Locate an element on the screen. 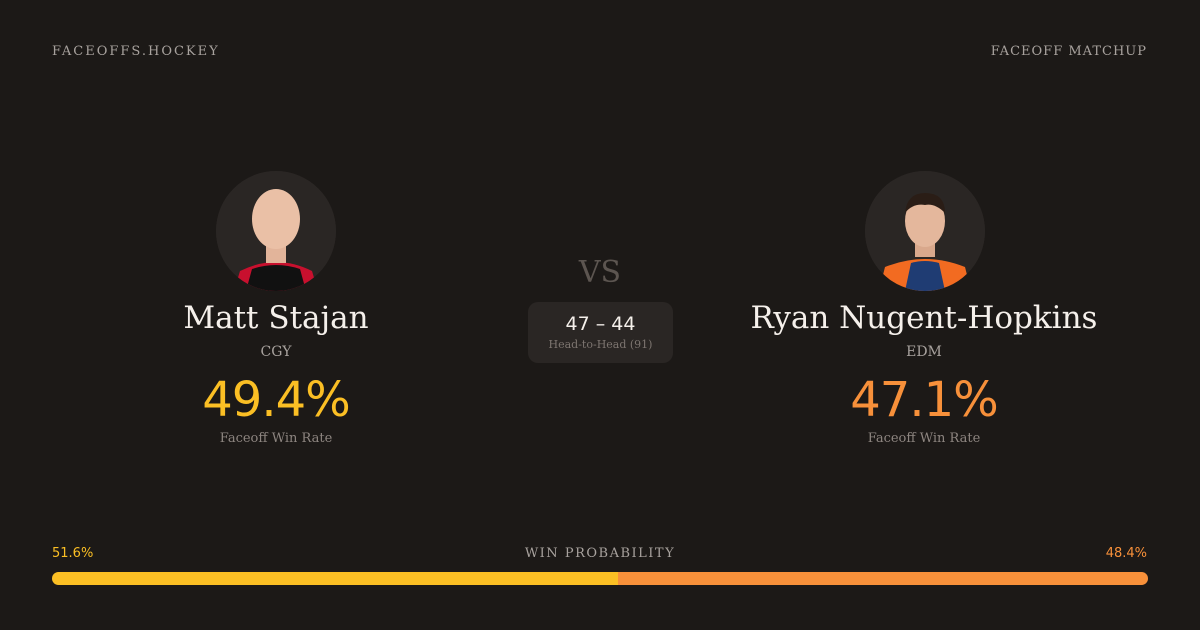 The height and width of the screenshot is (630, 1200). brand: FACEOFFS.HOCKEY is located at coordinates (136, 51).